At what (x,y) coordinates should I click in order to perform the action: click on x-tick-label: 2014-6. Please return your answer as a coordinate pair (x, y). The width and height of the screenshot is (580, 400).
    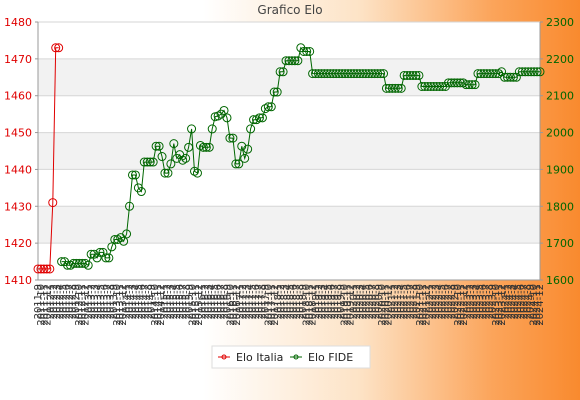
    Looking at the image, I should click on (142, 301).